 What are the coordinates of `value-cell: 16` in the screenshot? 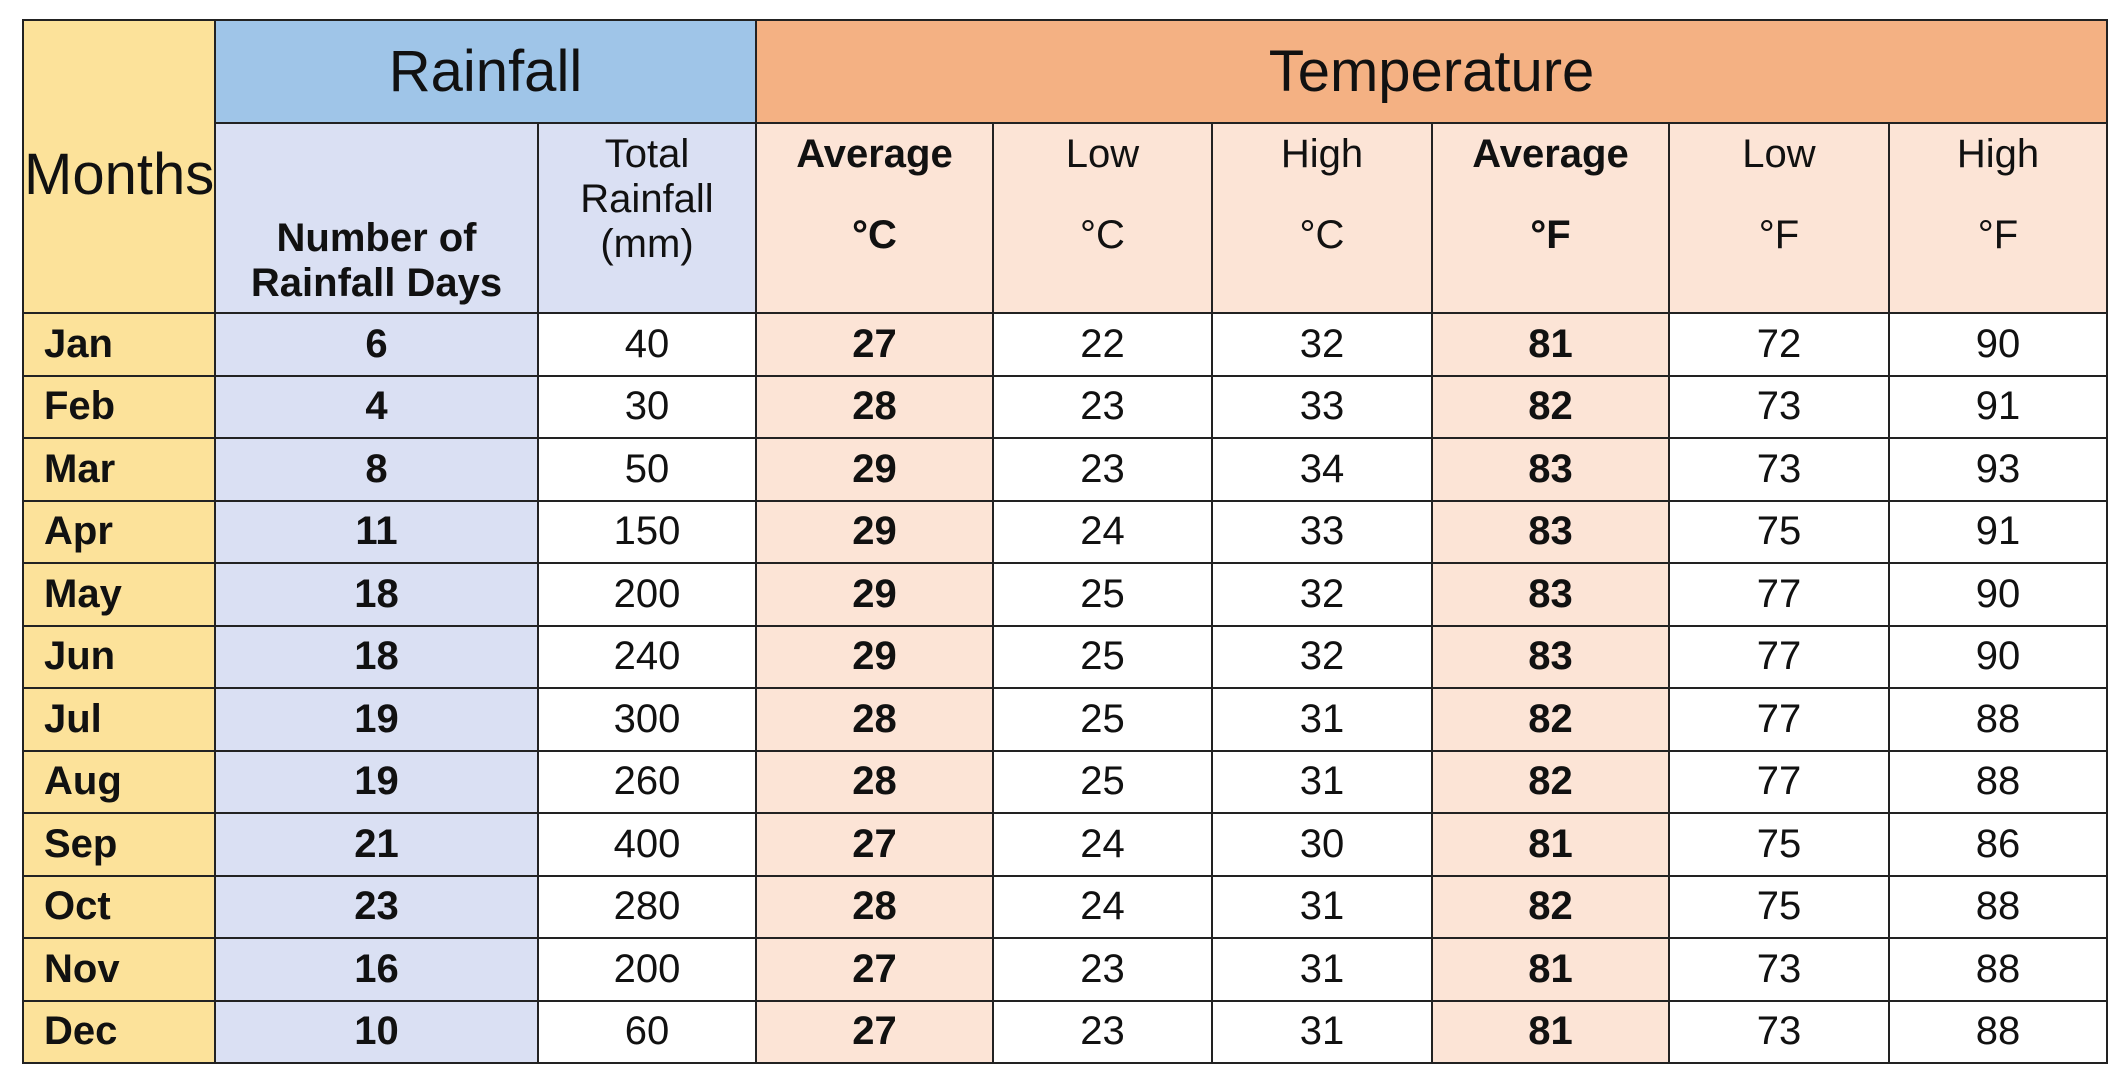 It's located at (376, 969).